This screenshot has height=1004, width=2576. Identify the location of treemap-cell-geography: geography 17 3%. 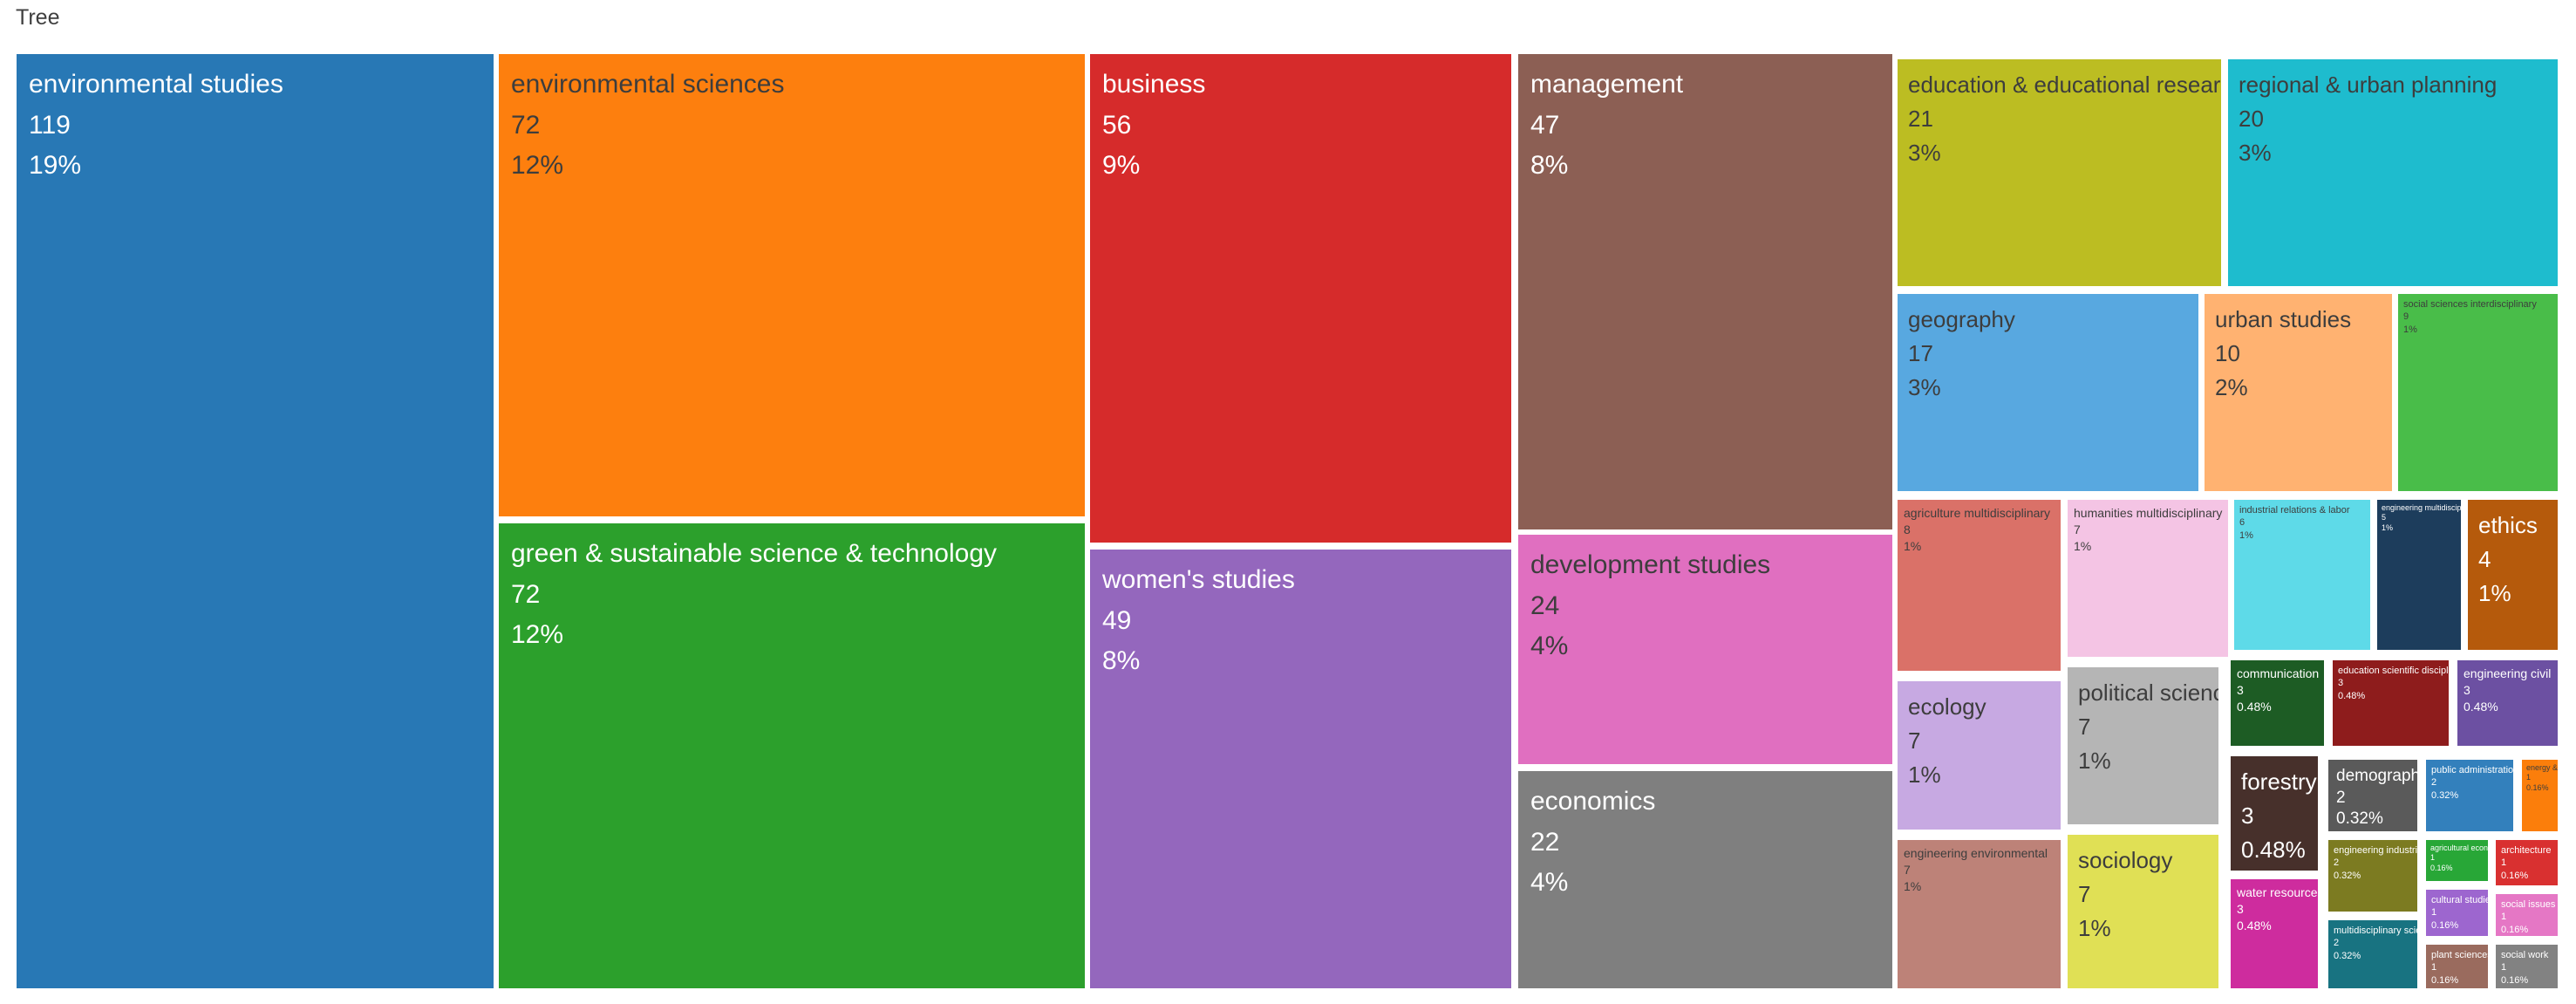
(2048, 393).